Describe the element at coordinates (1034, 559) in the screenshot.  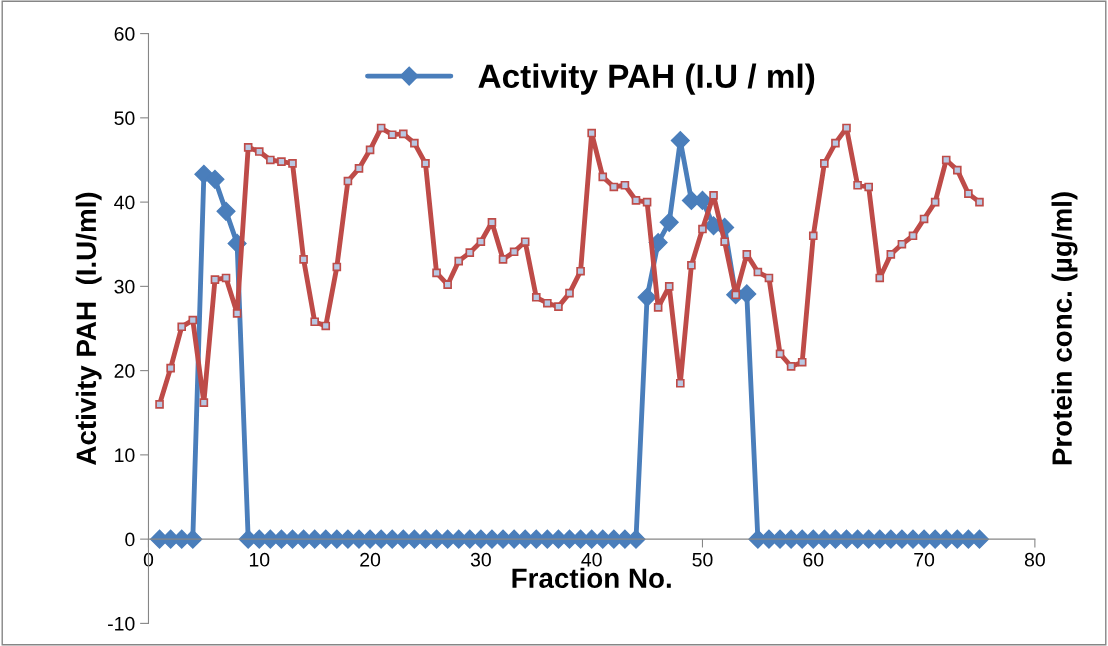
I see `x-tick-label: 80` at that location.